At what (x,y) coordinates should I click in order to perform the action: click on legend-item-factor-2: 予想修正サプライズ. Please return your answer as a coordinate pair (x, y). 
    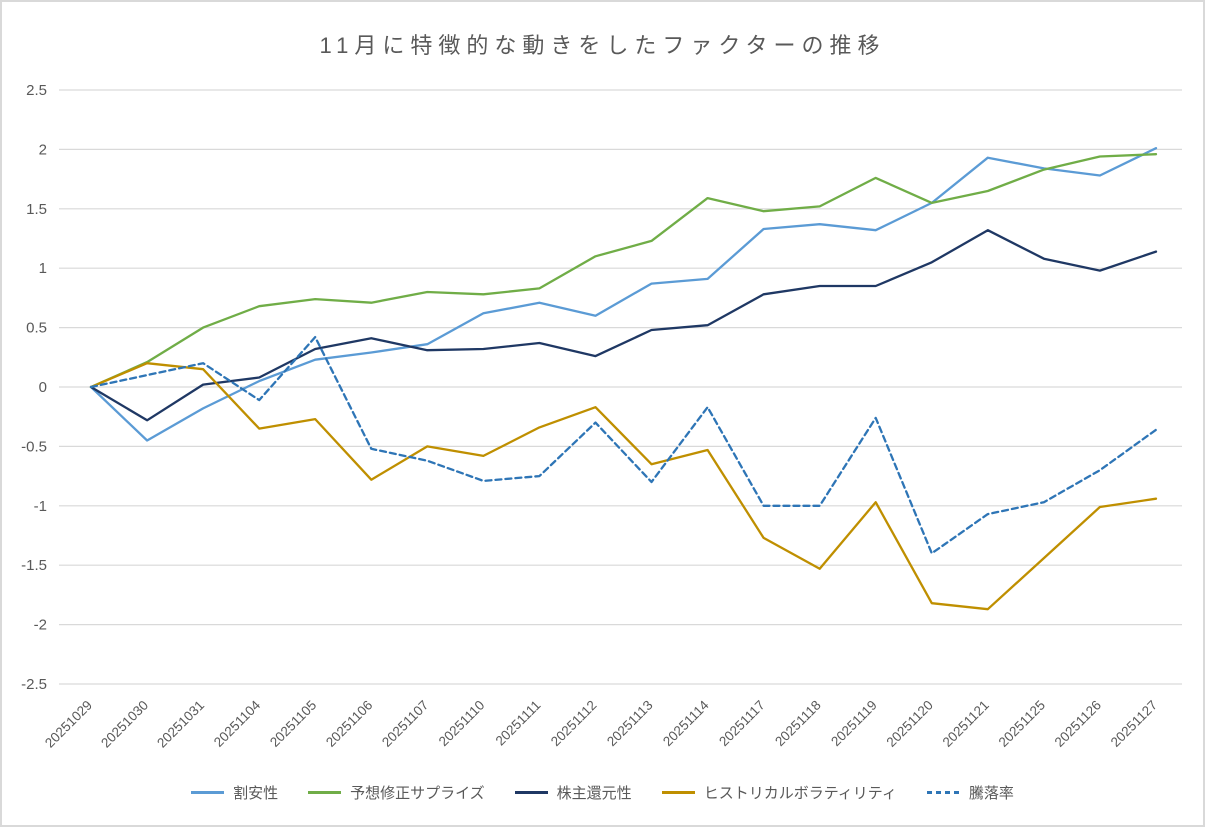
    Looking at the image, I should click on (396, 792).